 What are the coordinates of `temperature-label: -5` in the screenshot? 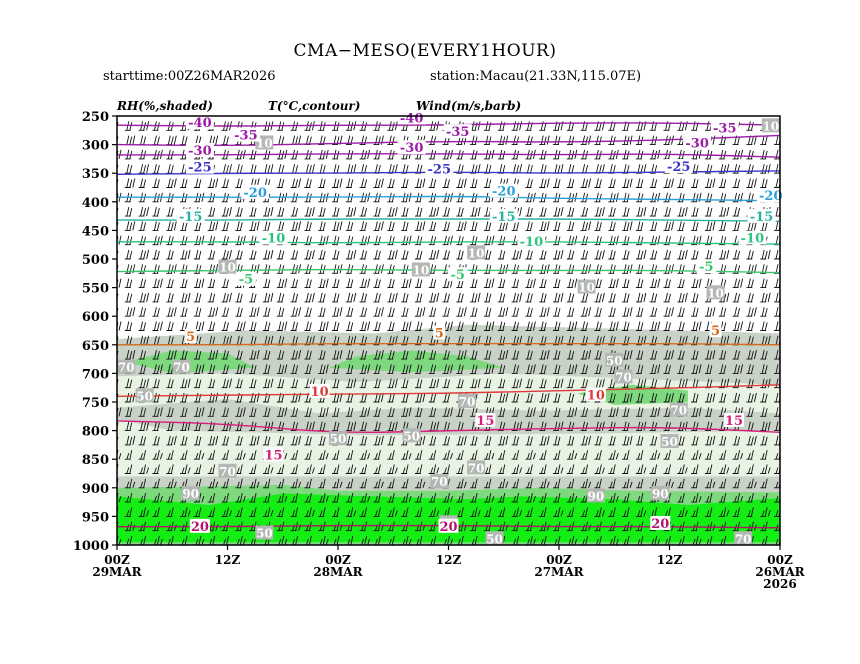 It's located at (457, 275).